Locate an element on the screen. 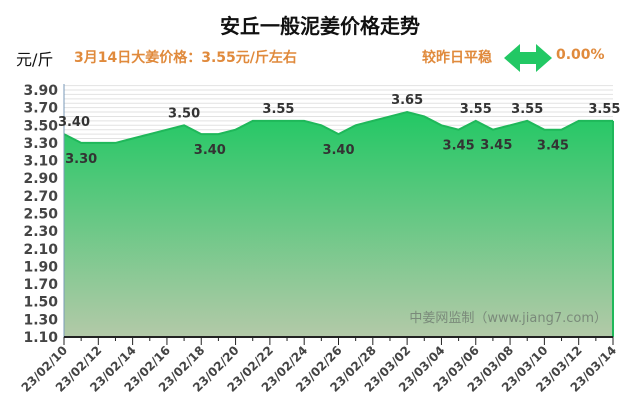 This screenshot has height=410, width=640. watermark: 中姜网监制（www.jiang7.com） is located at coordinates (508, 318).